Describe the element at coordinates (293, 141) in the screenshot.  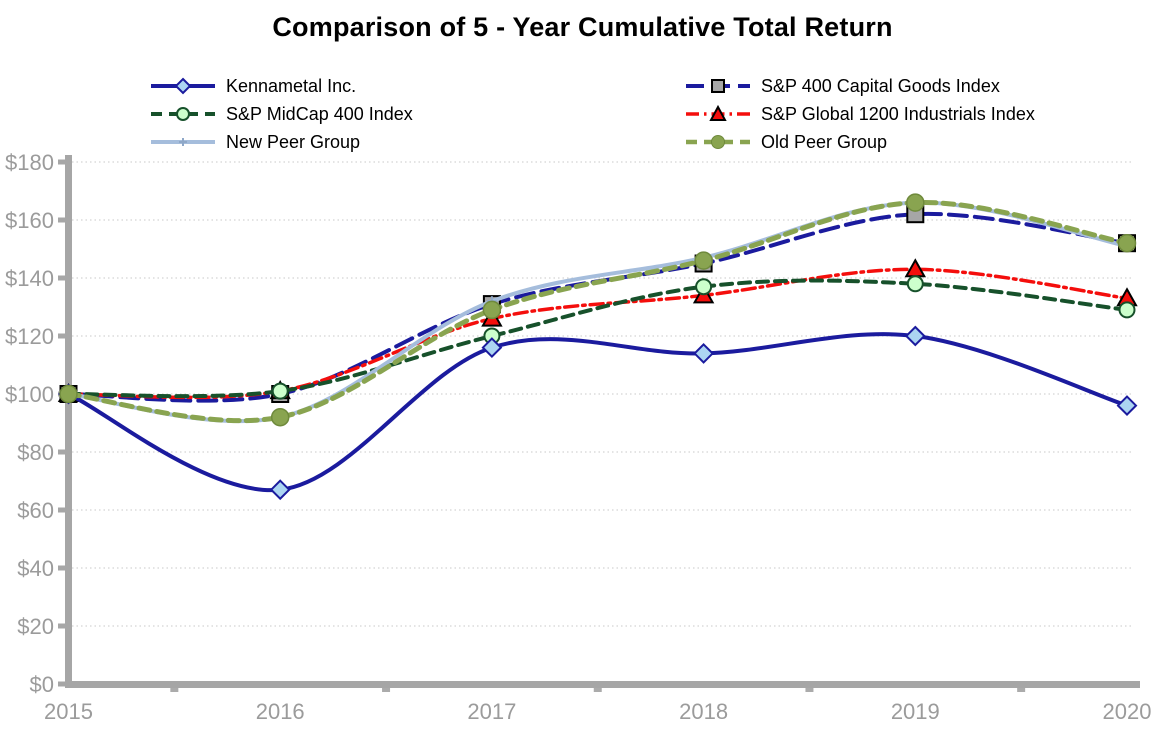
I see `legend-label-new-peer-group: New Peer Group` at that location.